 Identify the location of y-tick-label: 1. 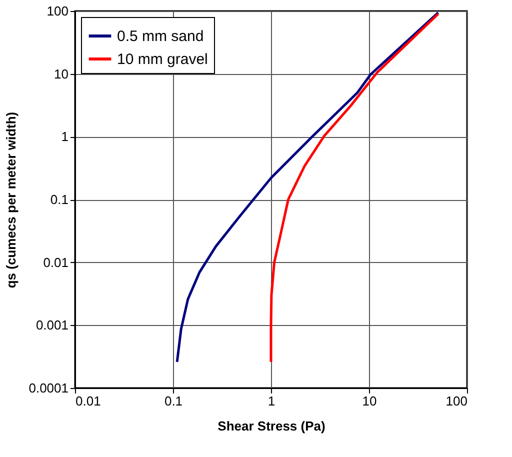
(64, 136).